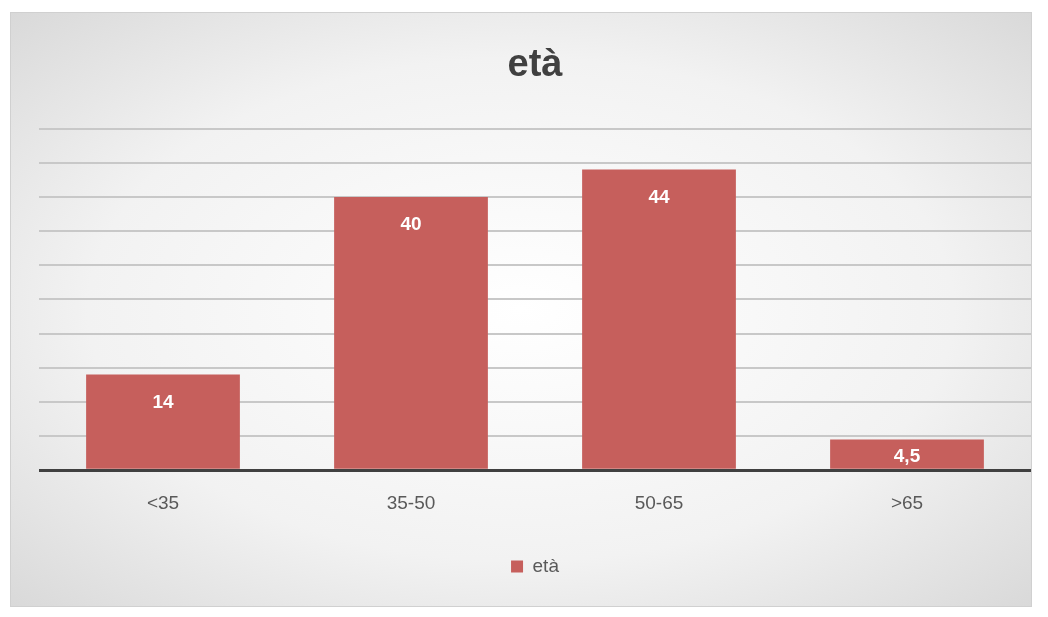 The width and height of the screenshot is (1048, 617). What do you see at coordinates (163, 401) in the screenshot?
I see `data-label: 14` at bounding box center [163, 401].